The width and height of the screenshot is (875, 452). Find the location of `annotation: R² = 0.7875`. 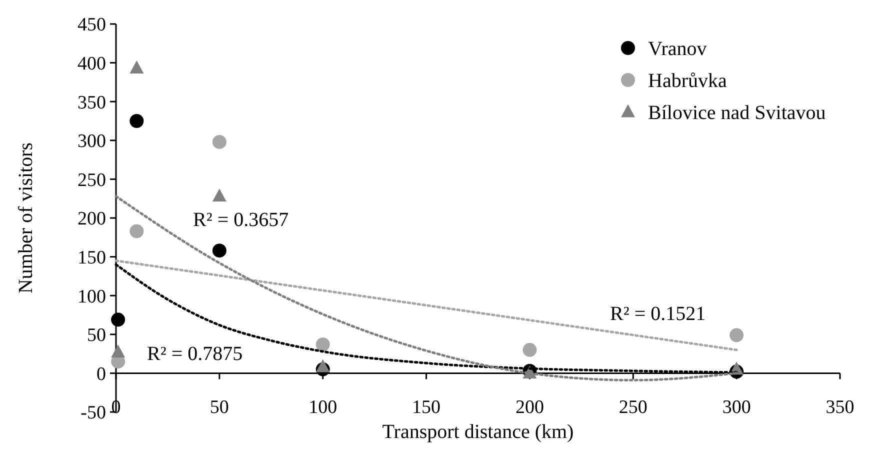

annotation: R² = 0.7875 is located at coordinates (195, 354).